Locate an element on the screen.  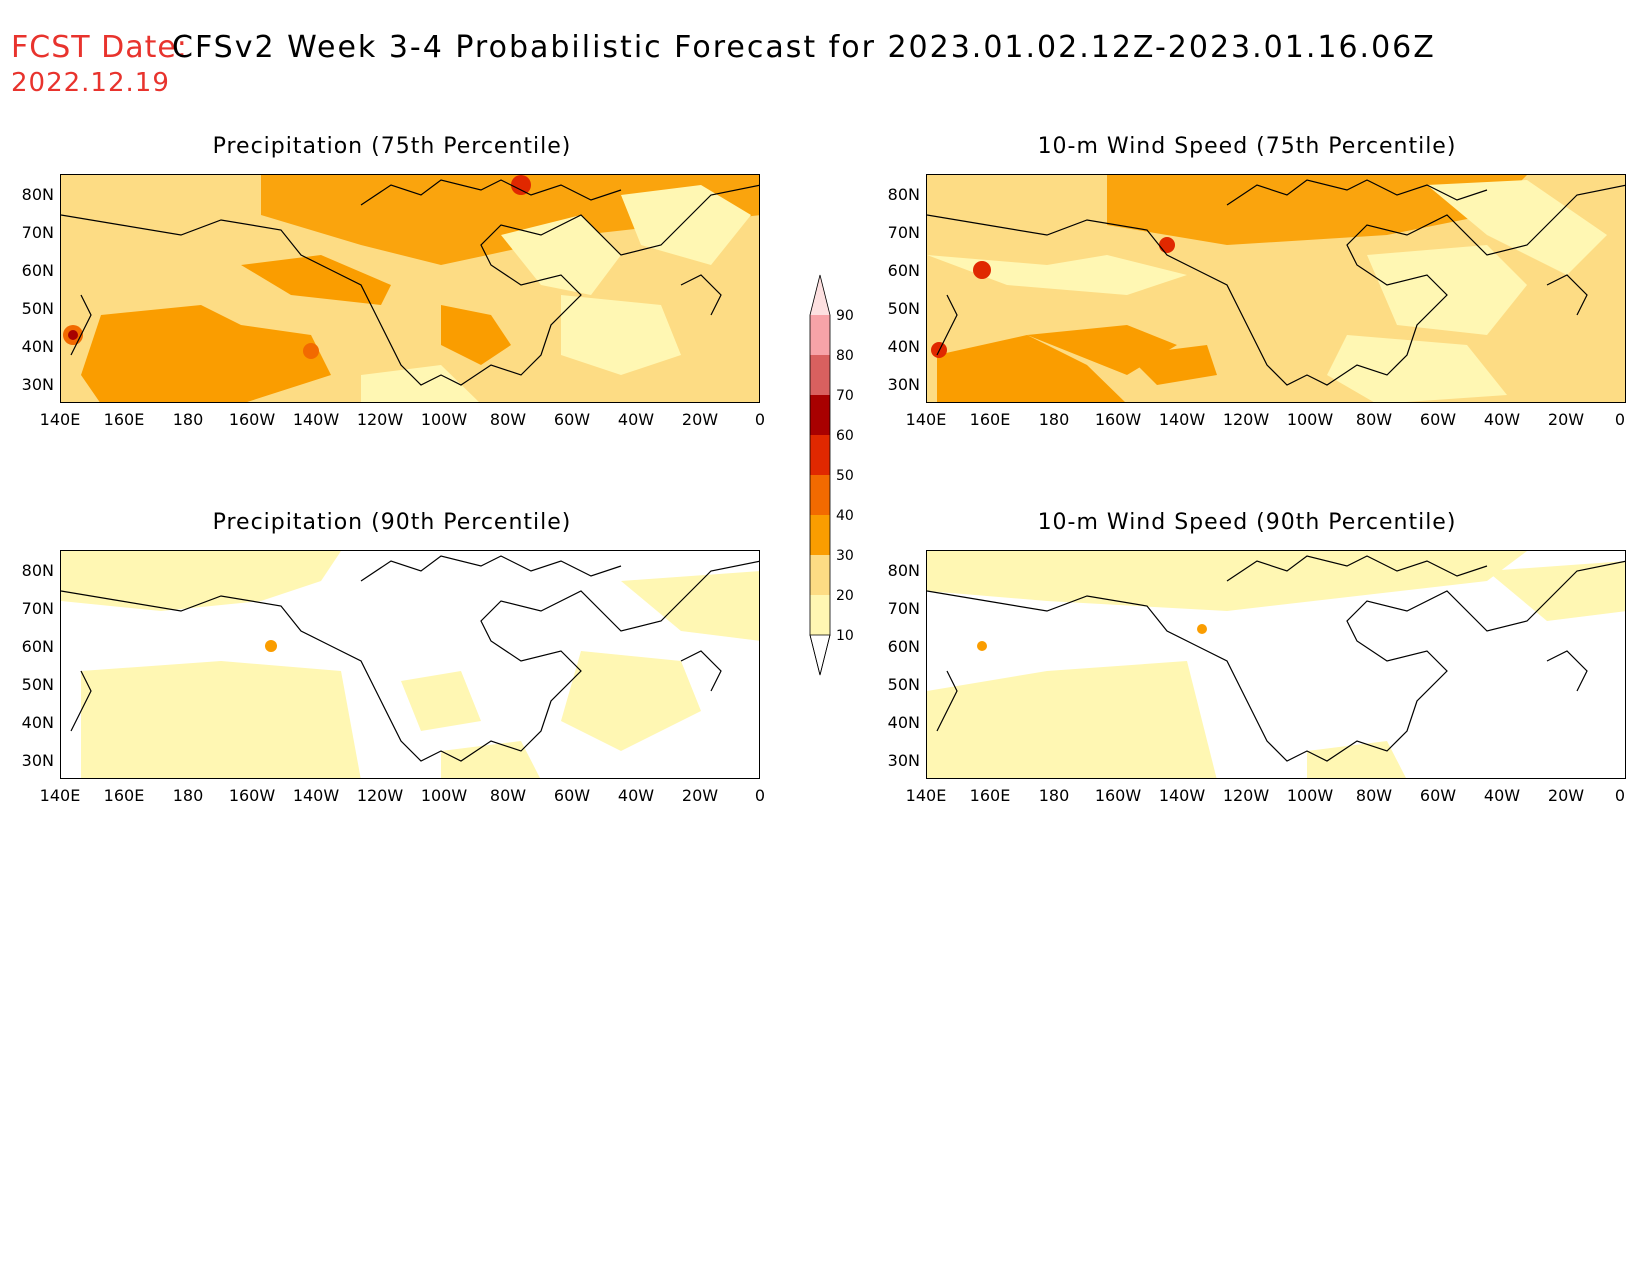
panel-title-precip75: Precipitation (75th Percentile) is located at coordinates (392, 146).